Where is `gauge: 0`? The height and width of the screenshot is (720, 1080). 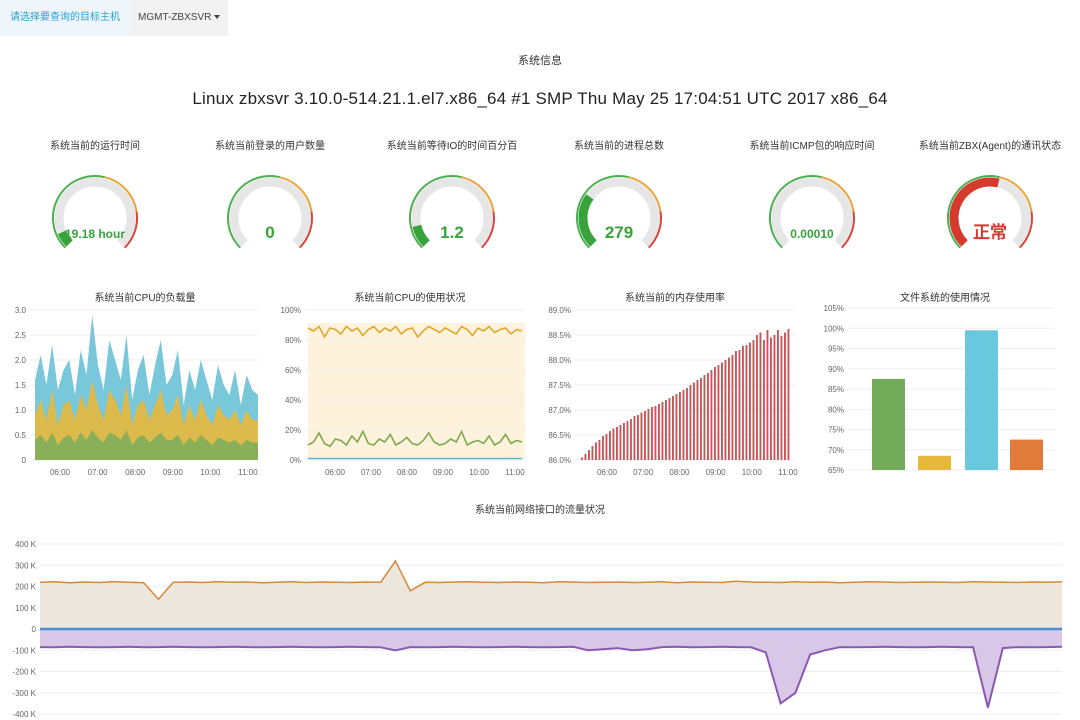 gauge: 0 is located at coordinates (270, 212).